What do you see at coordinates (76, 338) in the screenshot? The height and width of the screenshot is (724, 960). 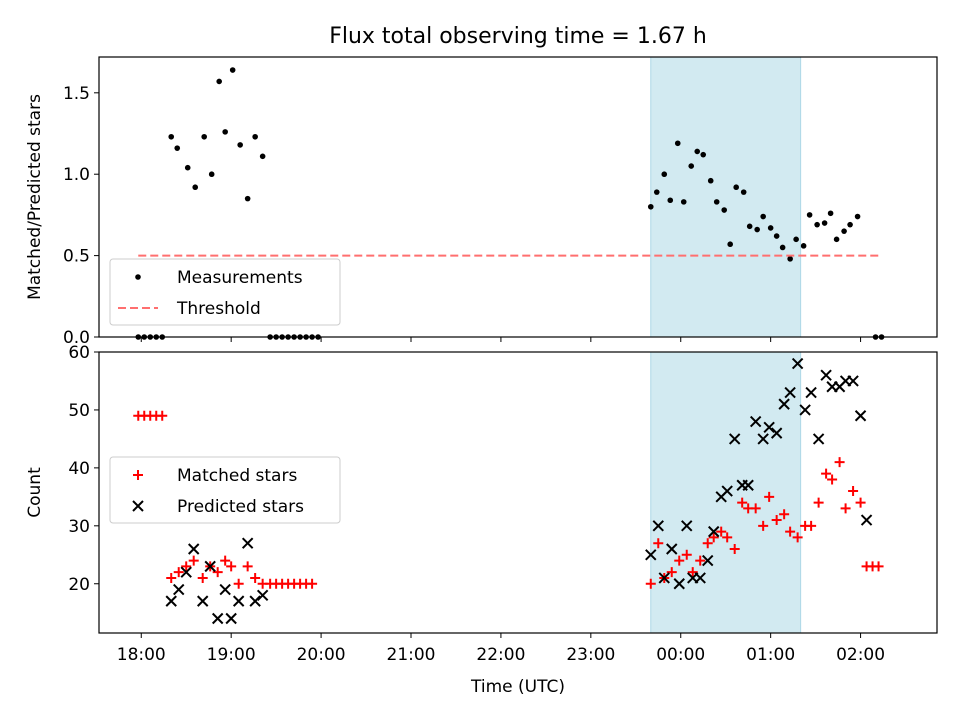 I see `y-tick-label: 0.0` at bounding box center [76, 338].